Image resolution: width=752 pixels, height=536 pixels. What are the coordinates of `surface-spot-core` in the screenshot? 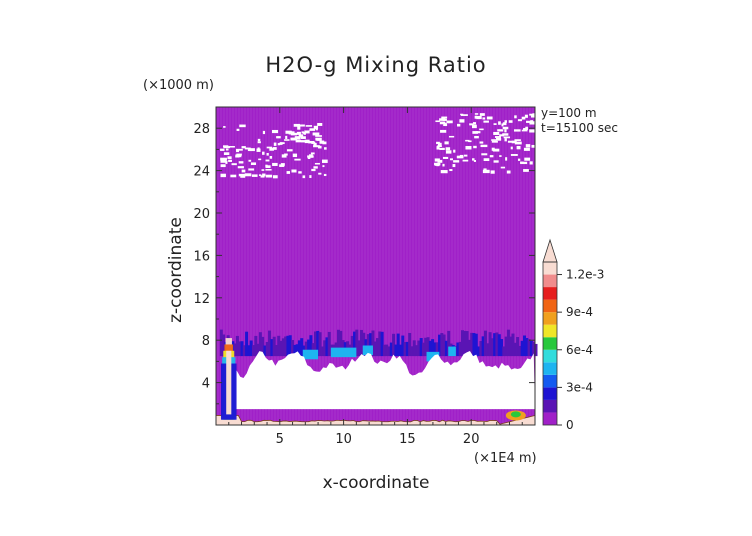 It's located at (515, 414).